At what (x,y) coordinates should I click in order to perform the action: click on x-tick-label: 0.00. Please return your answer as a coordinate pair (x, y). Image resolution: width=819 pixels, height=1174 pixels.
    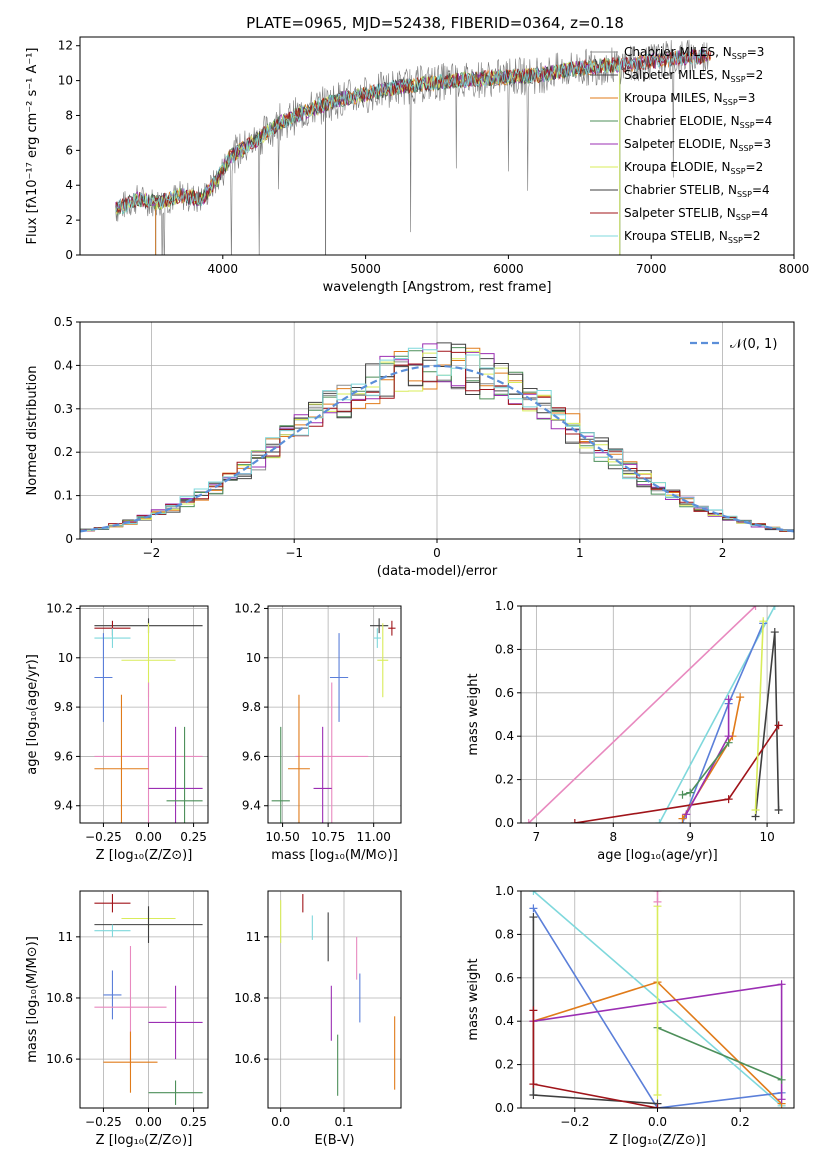
    Looking at the image, I should click on (148, 837).